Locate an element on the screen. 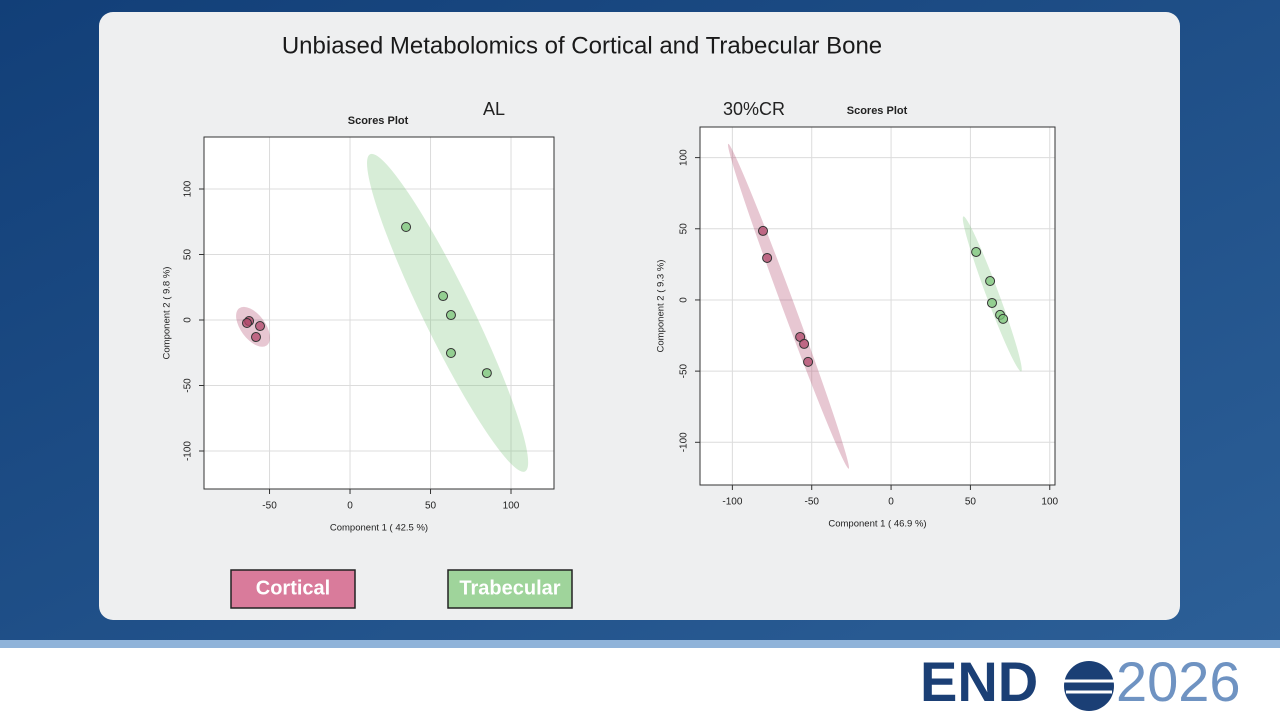  legend-label: Trabecular is located at coordinates (509, 588).